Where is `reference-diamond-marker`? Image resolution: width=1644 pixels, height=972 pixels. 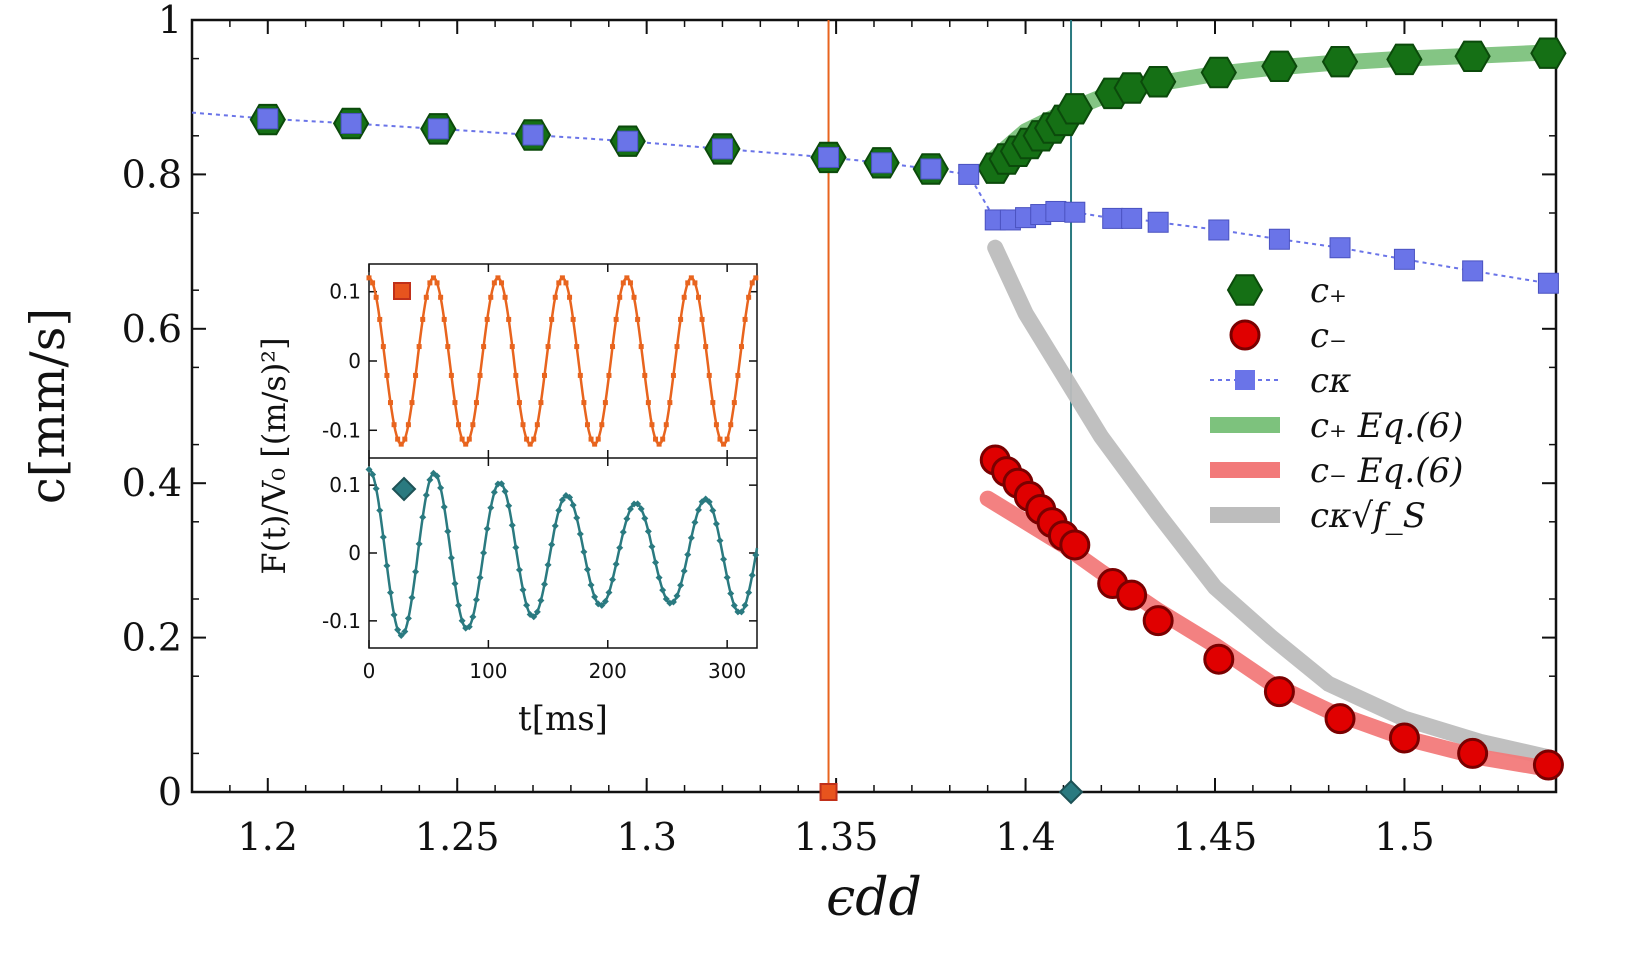 reference-diamond-marker is located at coordinates (1071, 792).